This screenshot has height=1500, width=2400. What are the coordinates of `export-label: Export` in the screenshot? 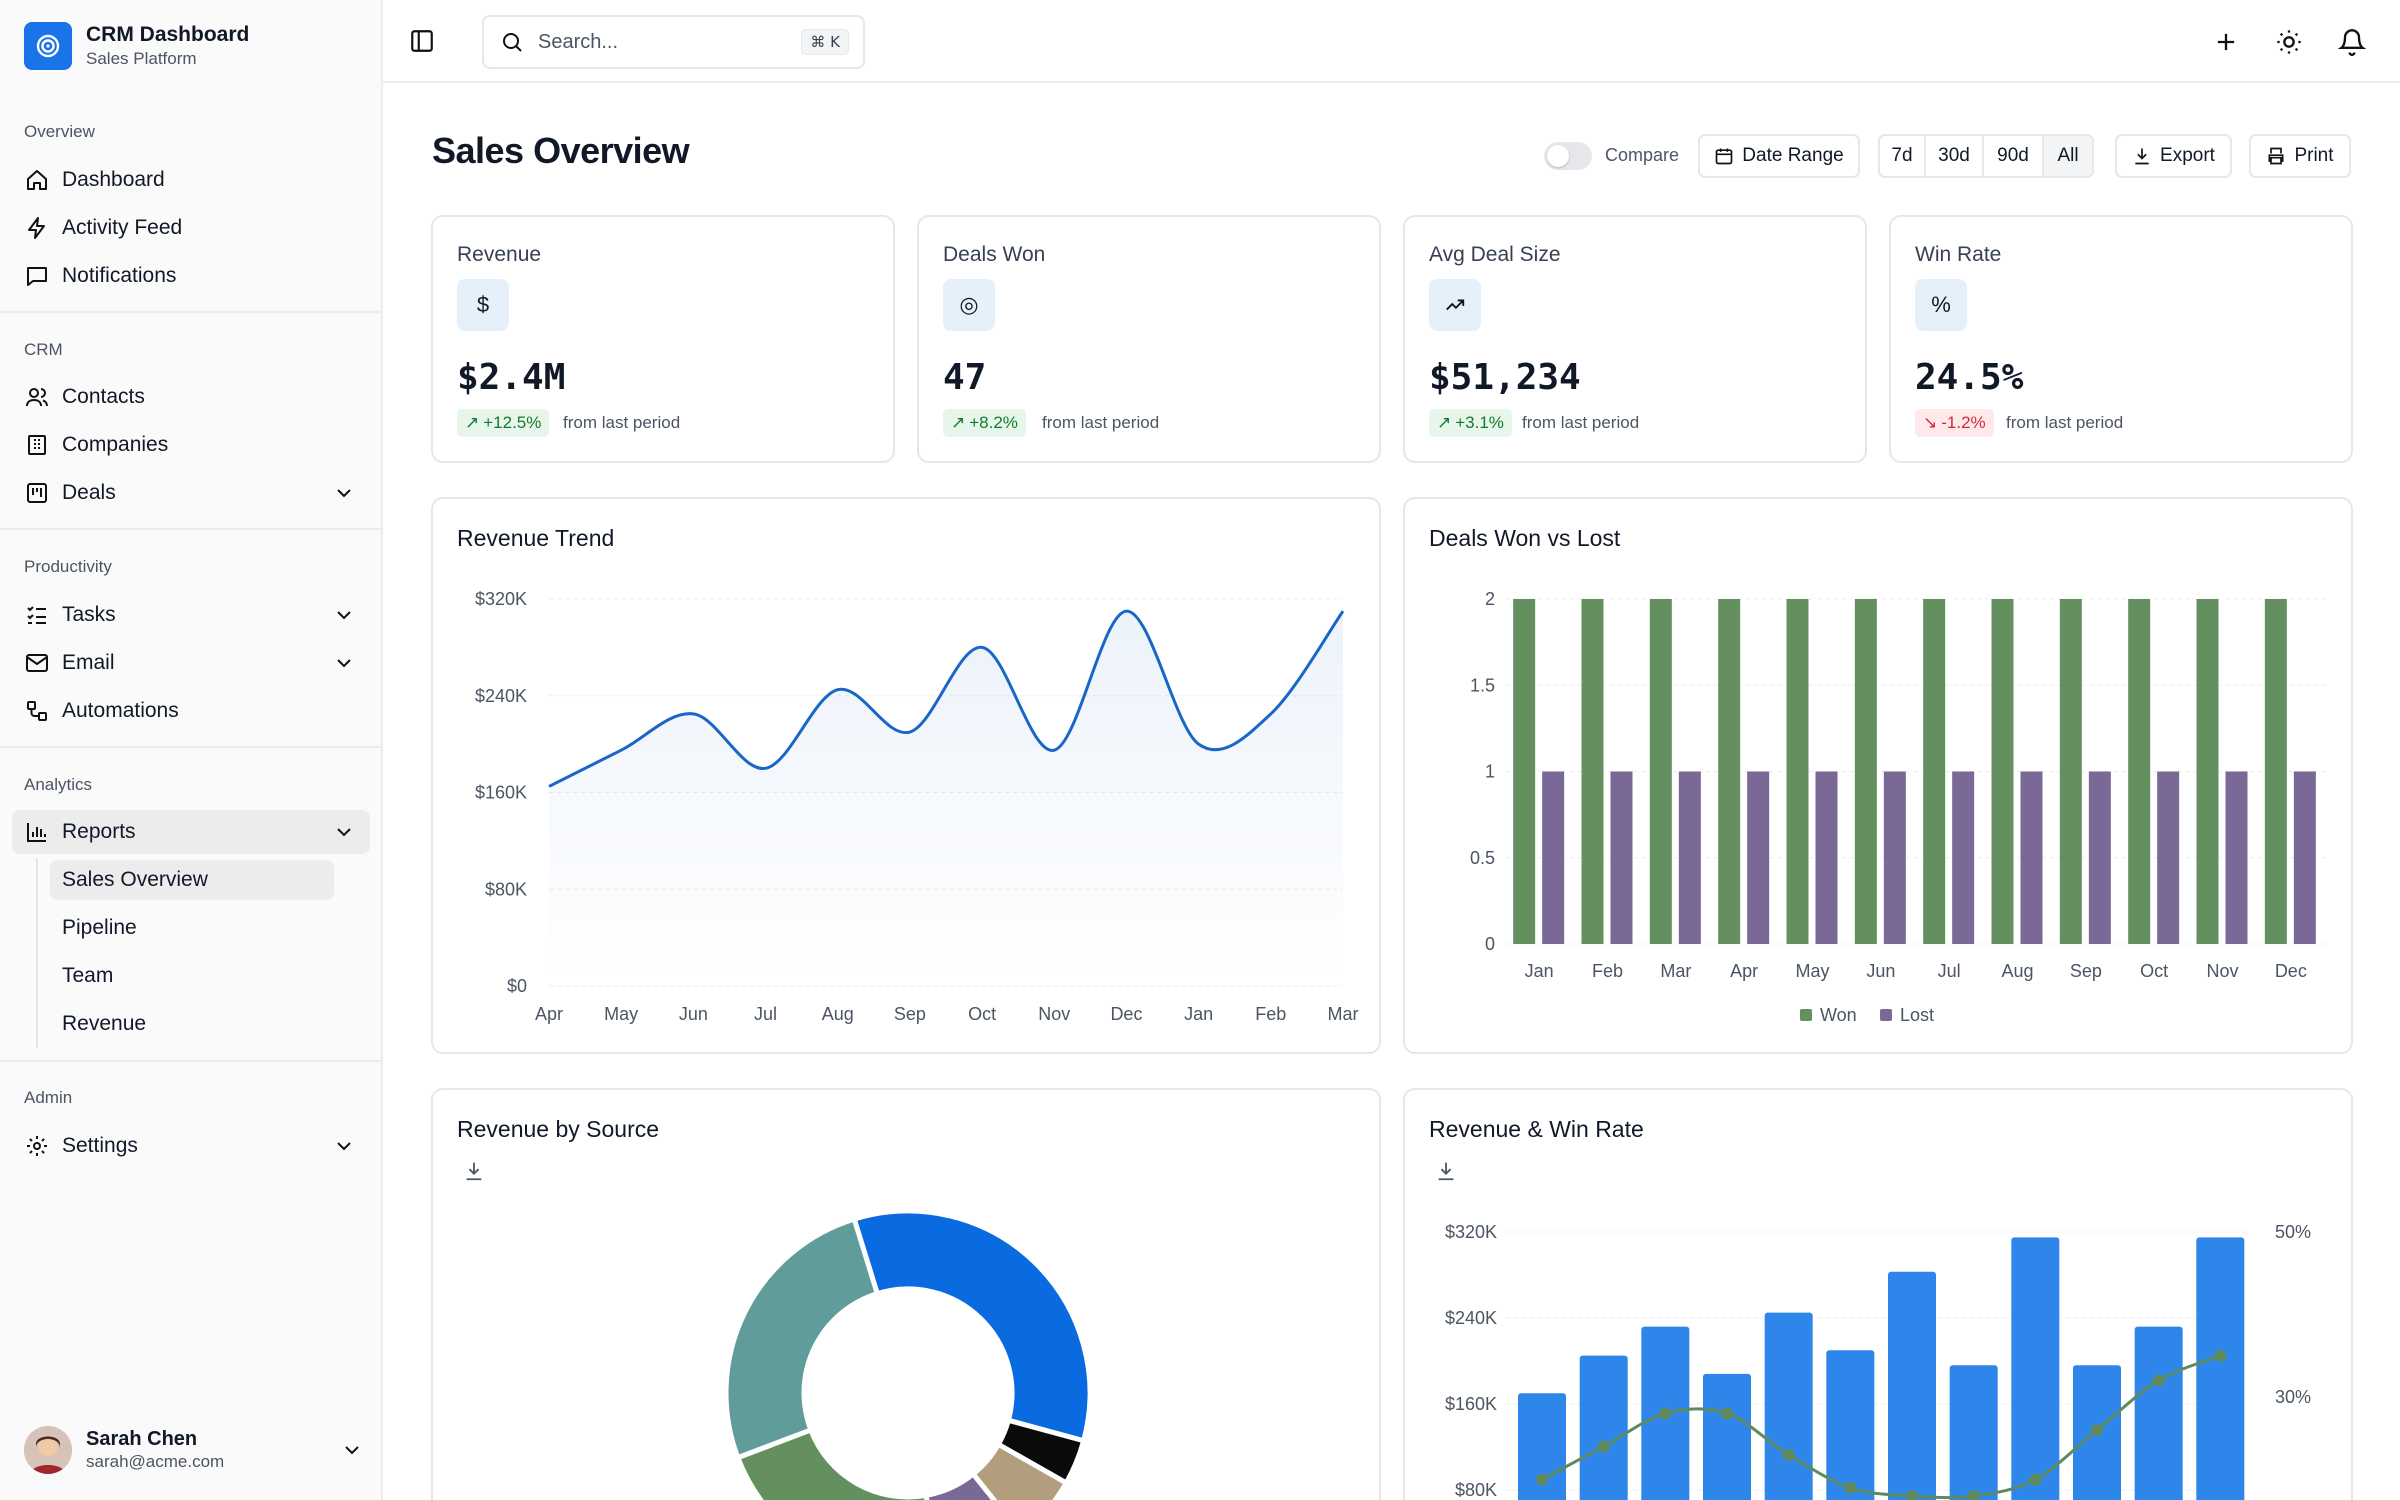 It's located at (2187, 155).